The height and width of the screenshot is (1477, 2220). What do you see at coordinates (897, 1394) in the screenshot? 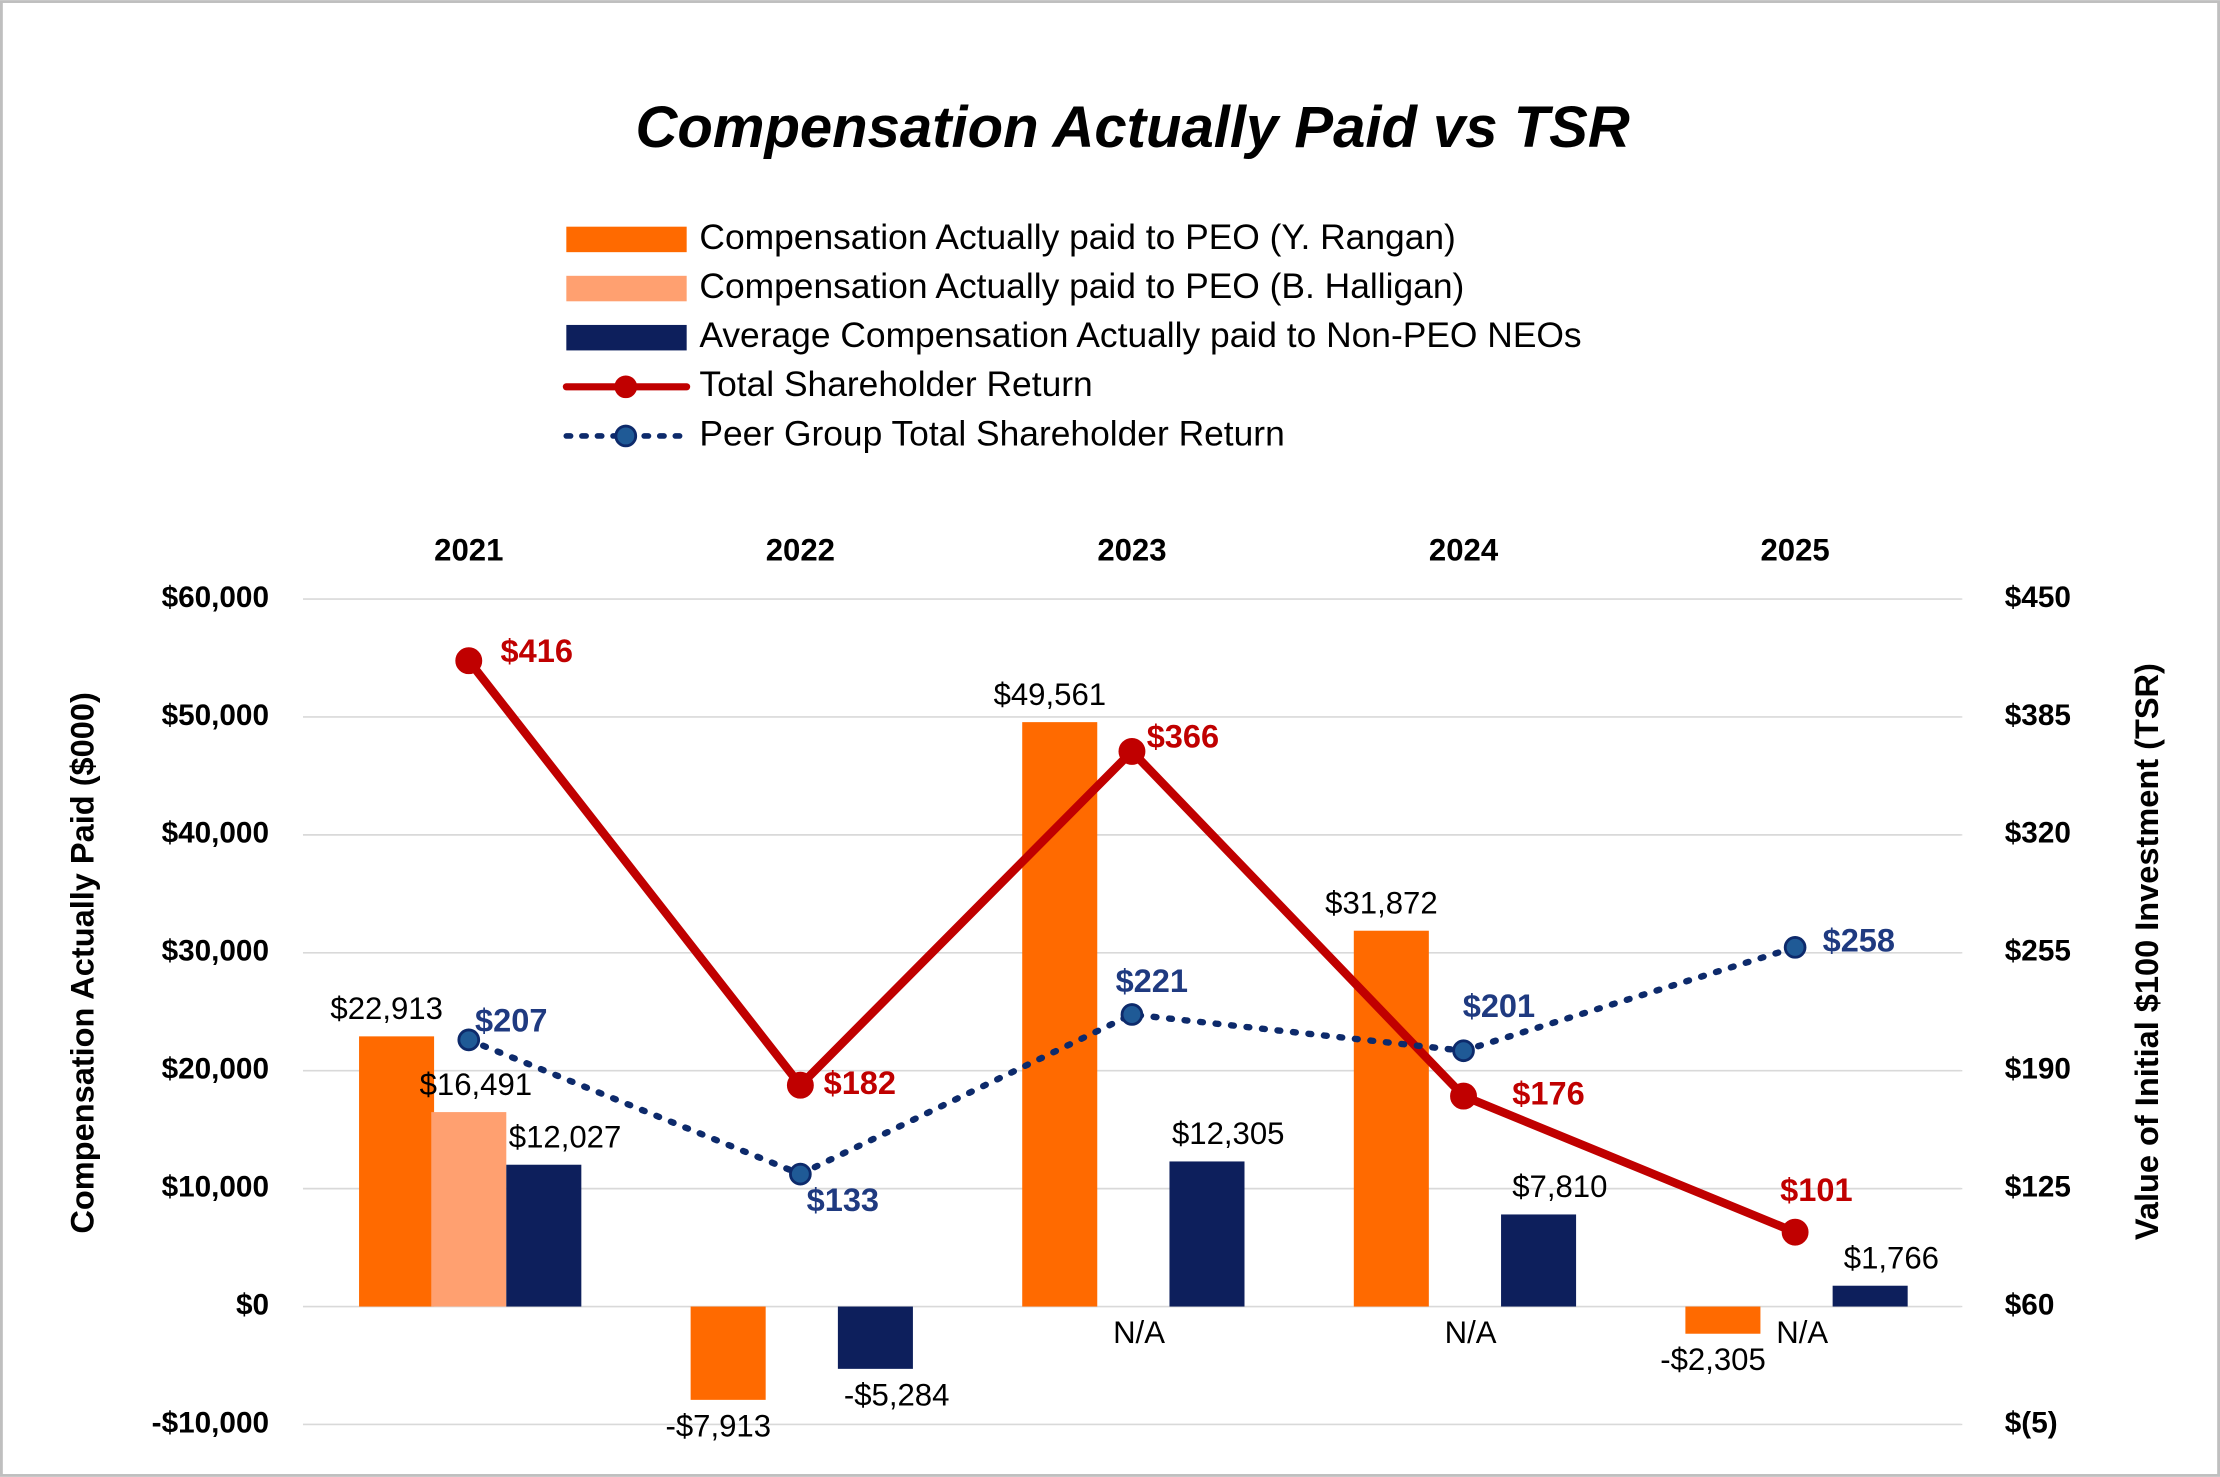
I see `data-label: -$5,284` at bounding box center [897, 1394].